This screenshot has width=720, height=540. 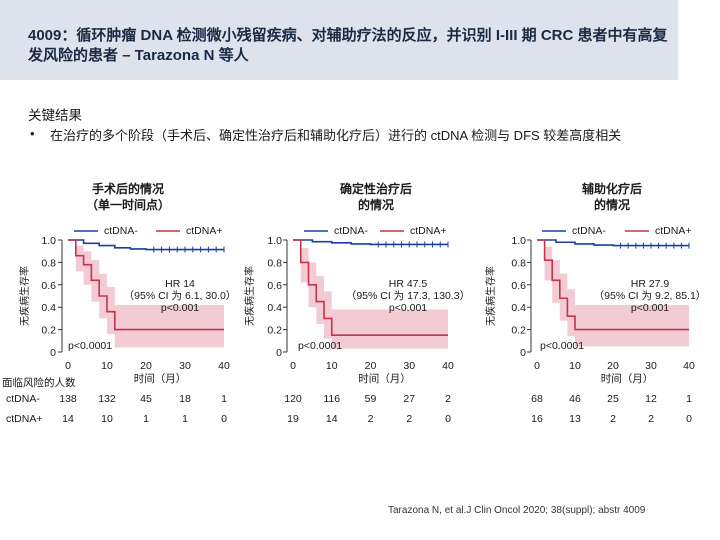 I want to click on risk-count: 27, so click(x=409, y=399).